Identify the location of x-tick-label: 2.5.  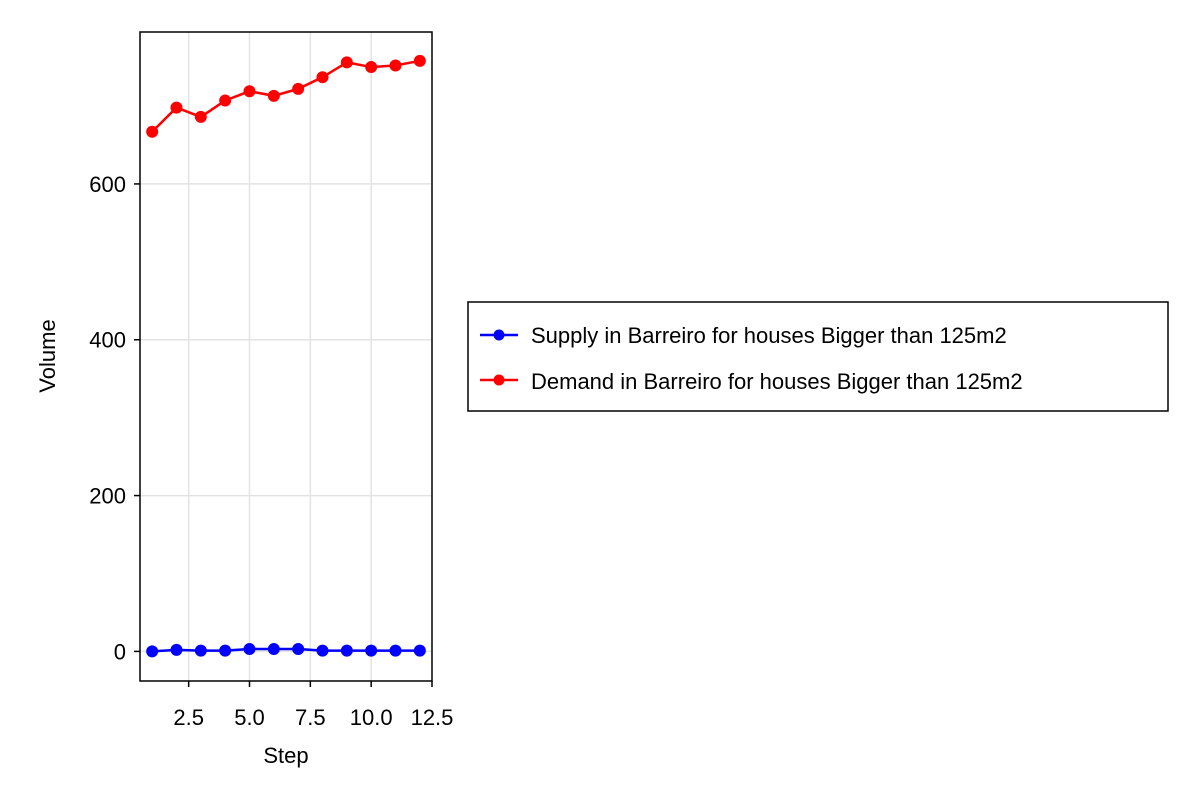
(188, 717).